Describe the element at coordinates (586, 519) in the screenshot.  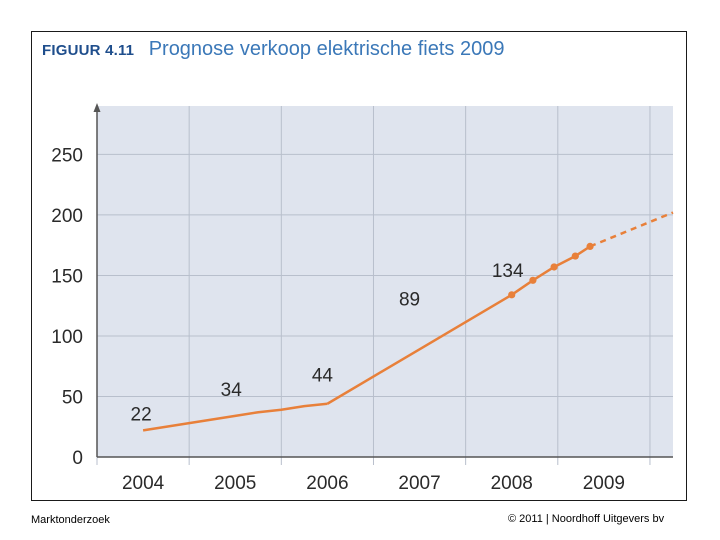
I see `footer-copyright: © 2011 | Noordhoff Uitgevers bv` at that location.